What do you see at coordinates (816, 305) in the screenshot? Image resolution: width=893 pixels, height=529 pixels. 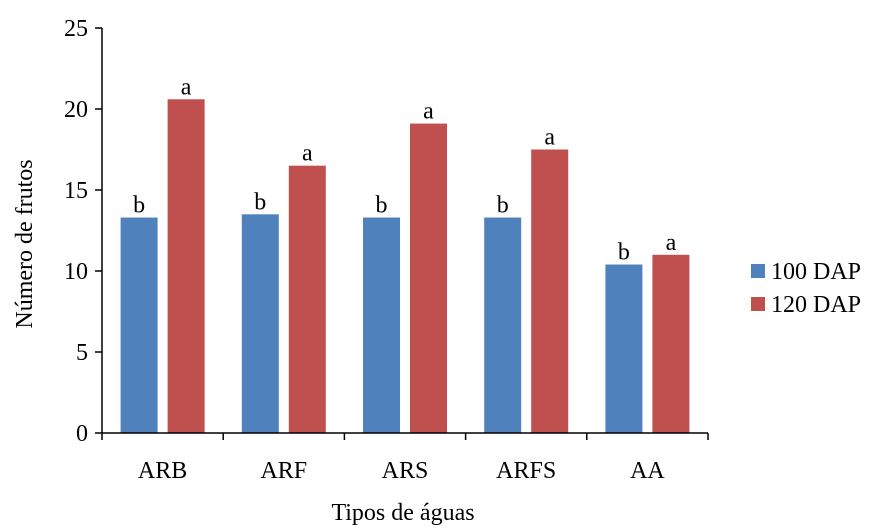 I see `legend-label: 120 DAP` at bounding box center [816, 305].